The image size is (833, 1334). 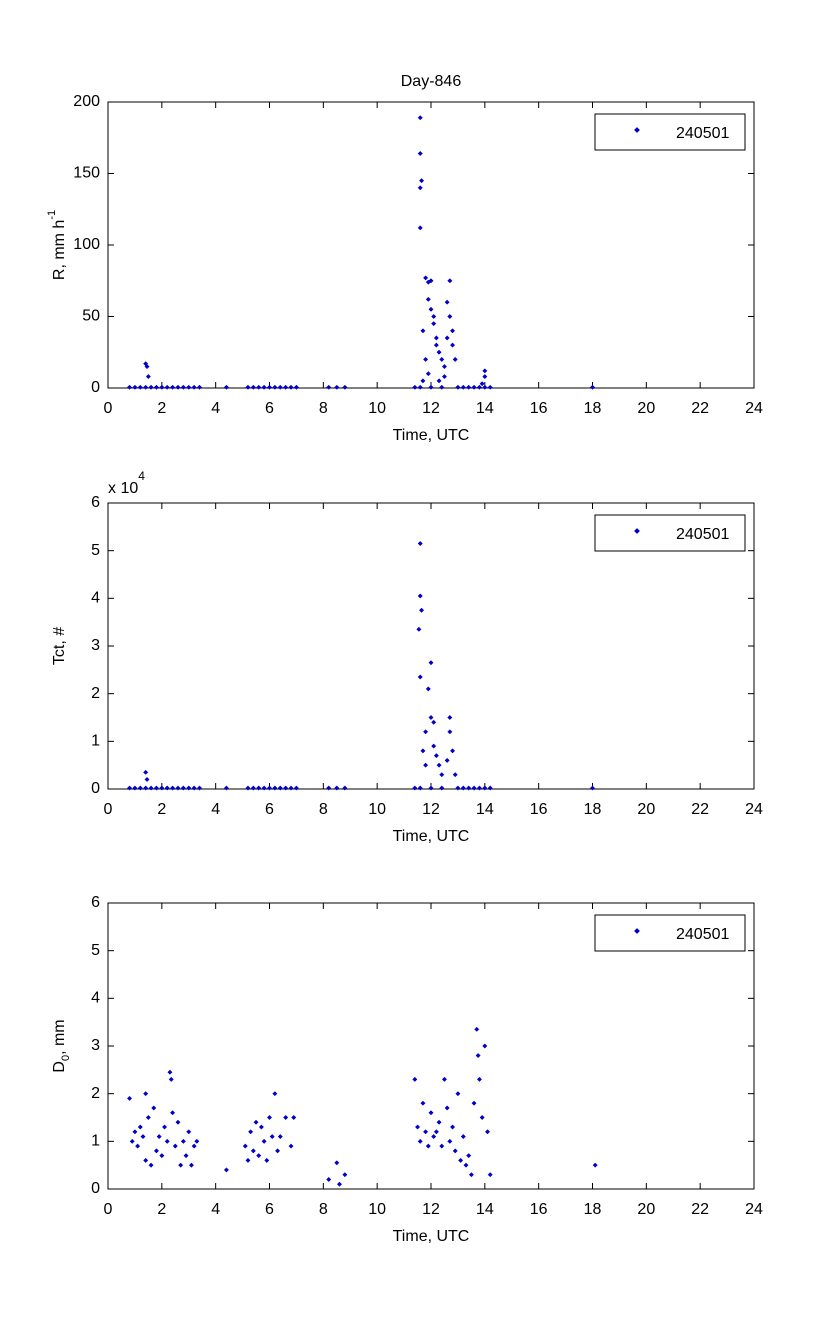 What do you see at coordinates (52, 215) in the screenshot?
I see `y-label-sup: -1` at bounding box center [52, 215].